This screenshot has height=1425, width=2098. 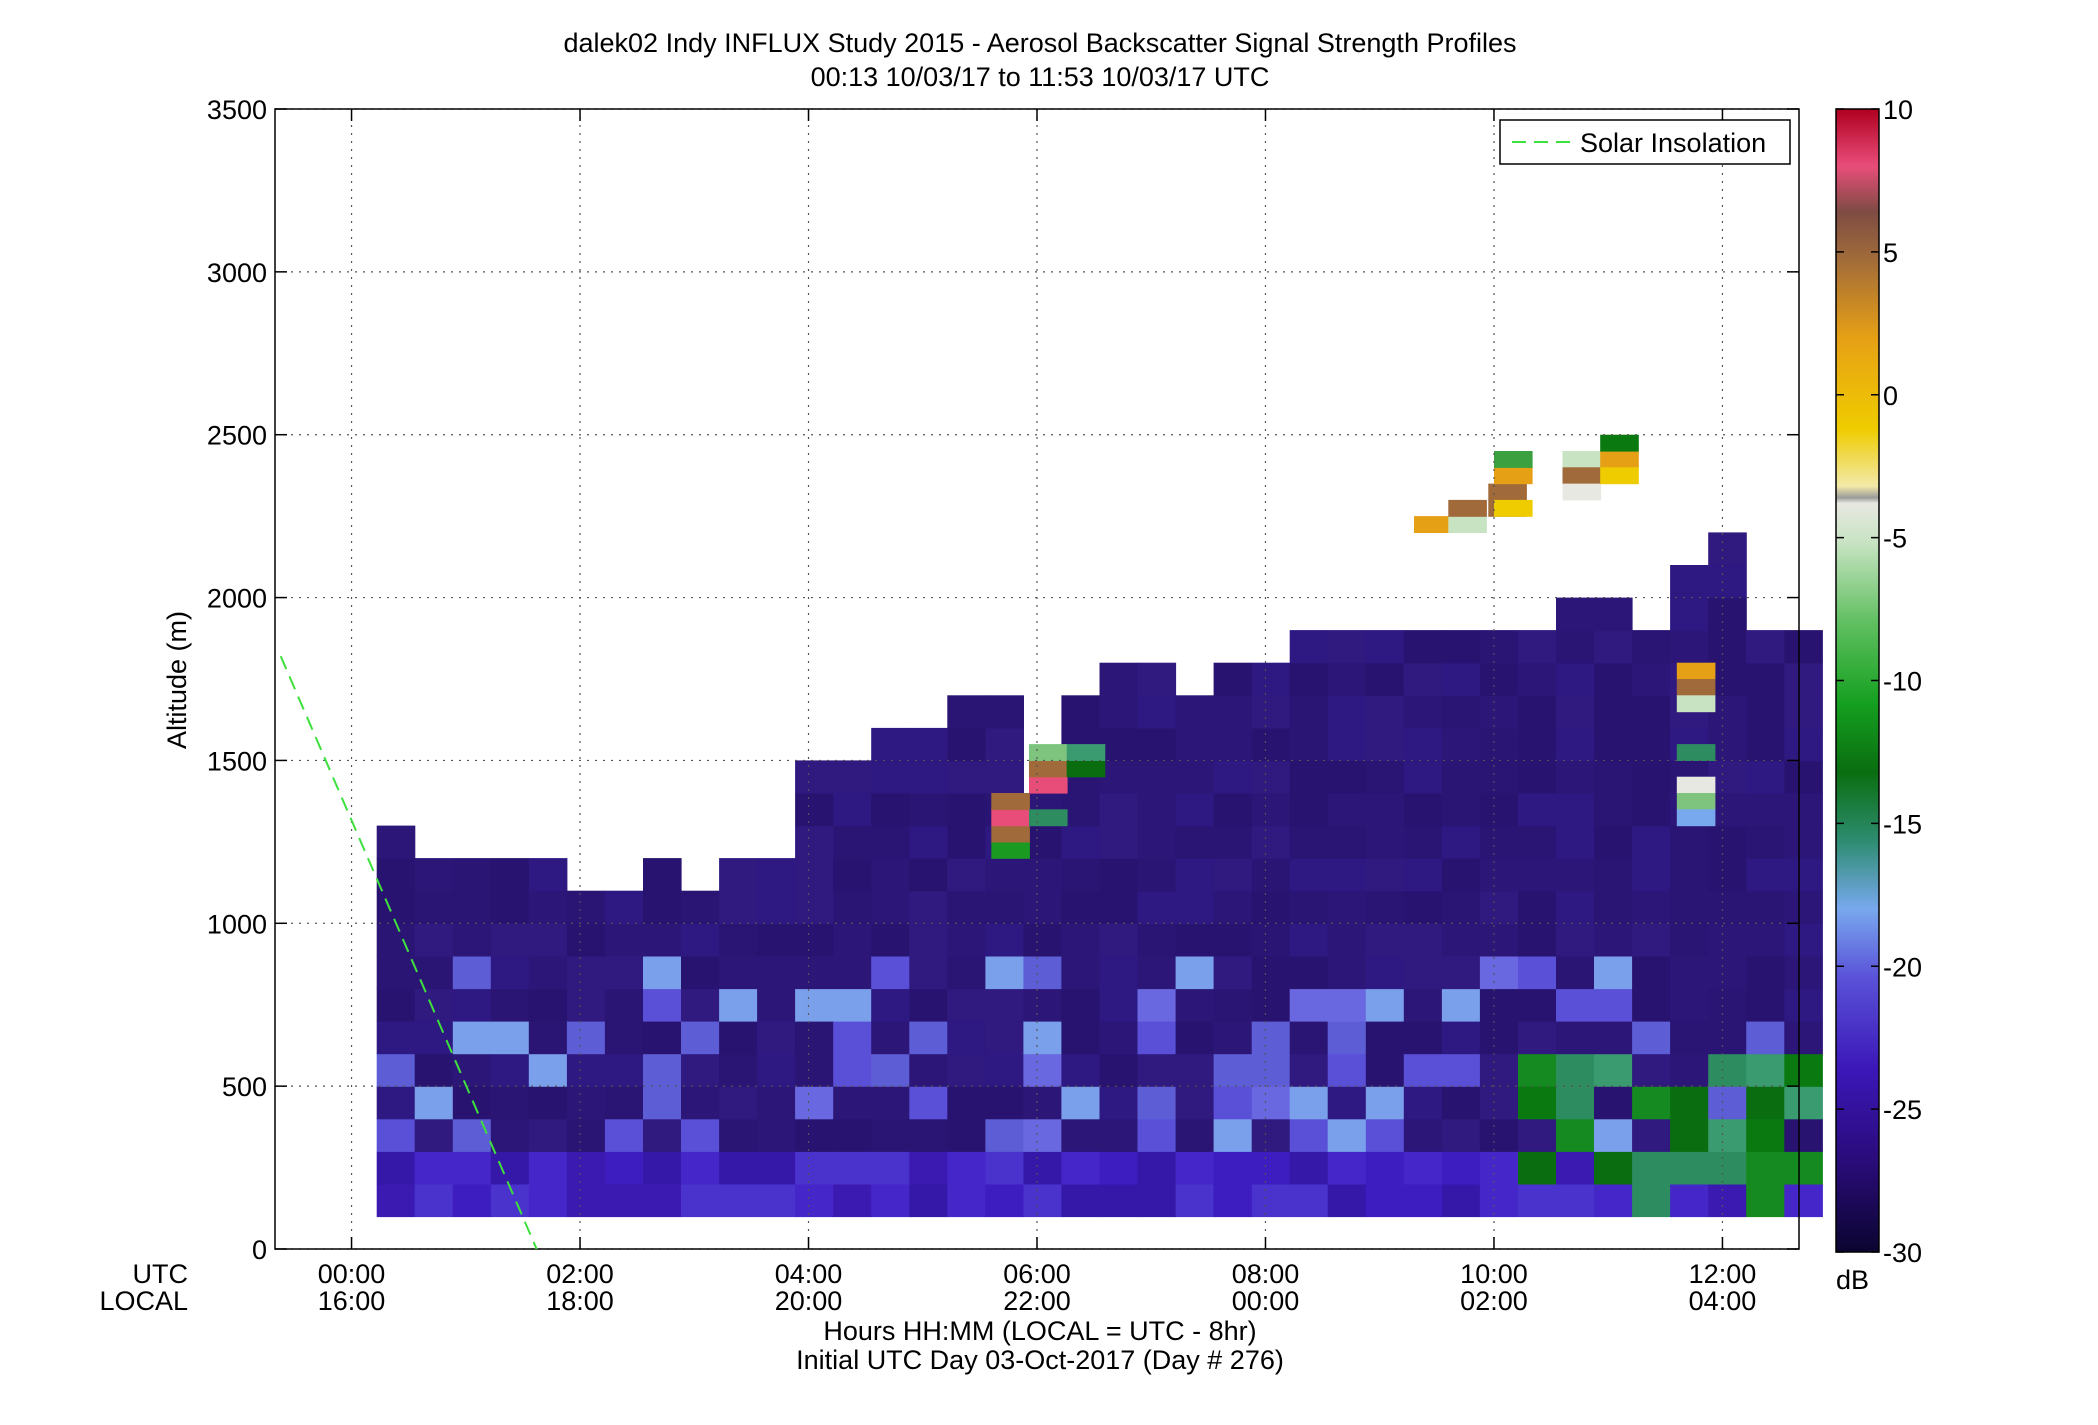 What do you see at coordinates (1898, 110) in the screenshot?
I see `colorbar-tick-label: 10` at bounding box center [1898, 110].